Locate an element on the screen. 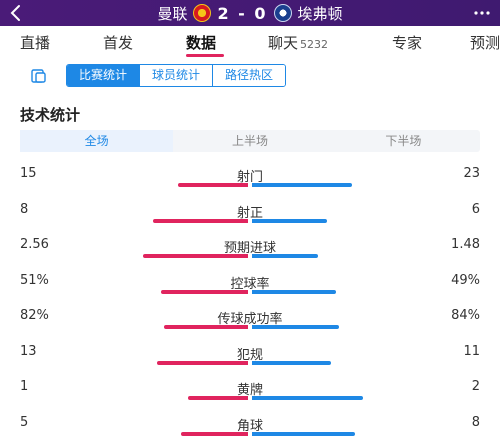 The width and height of the screenshot is (500, 440). period-first-half: 上半场 is located at coordinates (249, 141).